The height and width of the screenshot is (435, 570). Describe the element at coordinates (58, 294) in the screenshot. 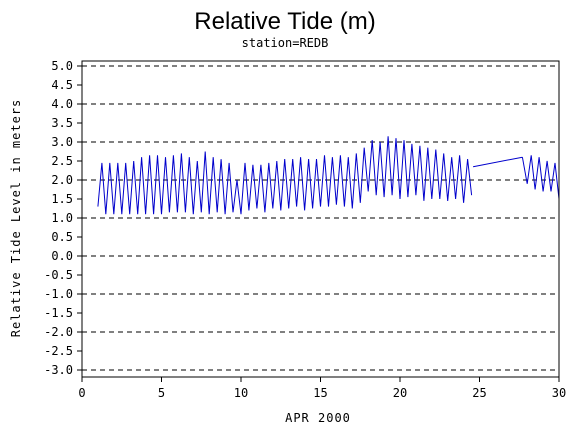

I see `y-tick-label: -1.0` at that location.